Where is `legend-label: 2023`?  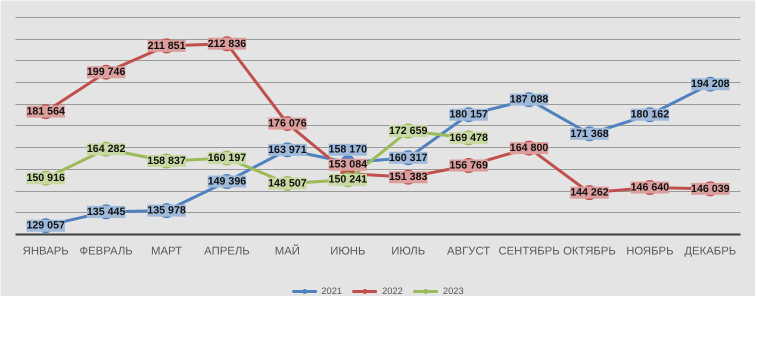
legend-label: 2023 is located at coordinates (453, 291).